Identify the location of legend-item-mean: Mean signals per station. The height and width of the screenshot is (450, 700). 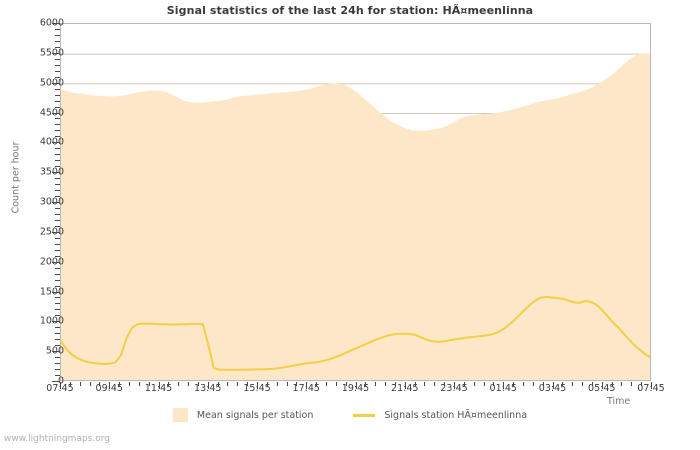
(242, 415).